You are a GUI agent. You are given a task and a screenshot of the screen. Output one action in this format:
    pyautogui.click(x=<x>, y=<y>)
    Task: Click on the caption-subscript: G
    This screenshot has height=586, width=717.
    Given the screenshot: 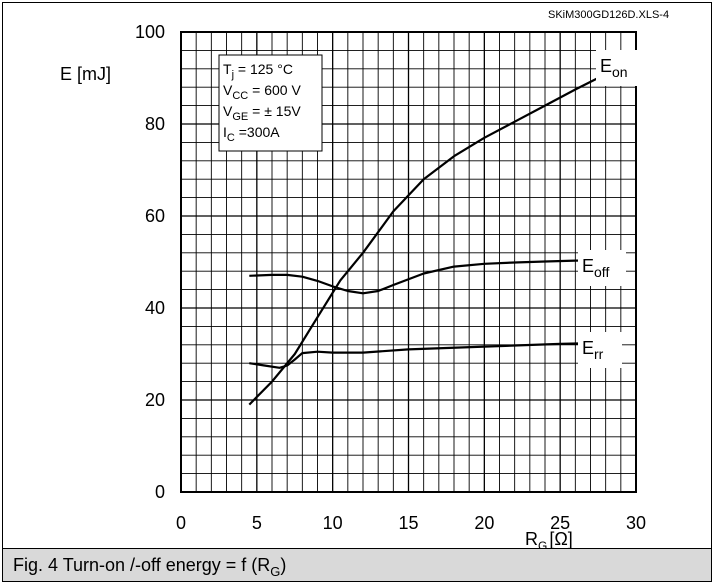 What is the action you would take?
    pyautogui.click(x=275, y=571)
    